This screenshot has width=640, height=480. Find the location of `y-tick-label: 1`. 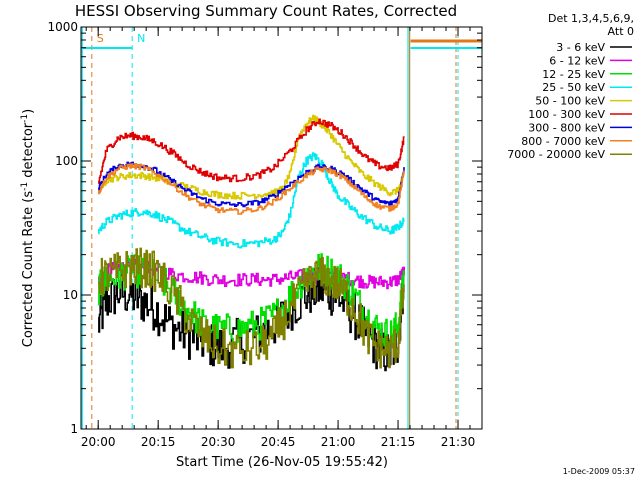

y-tick-label: 1 is located at coordinates (74, 429).